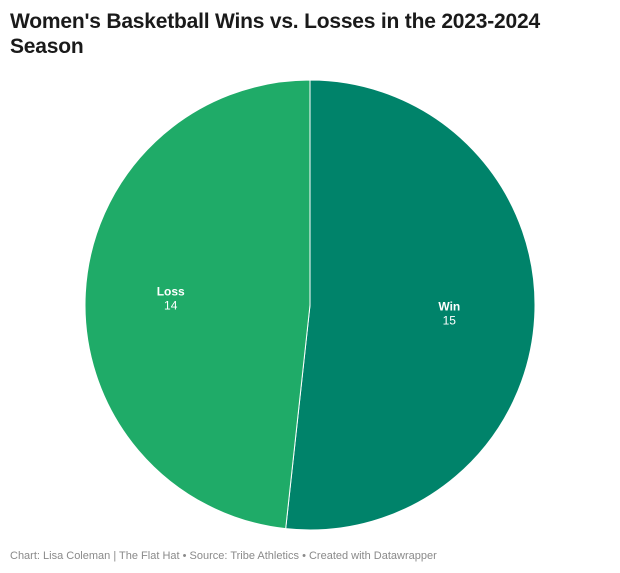 Image resolution: width=620 pixels, height=573 pixels. What do you see at coordinates (171, 291) in the screenshot?
I see `slice-label-loss: Loss` at bounding box center [171, 291].